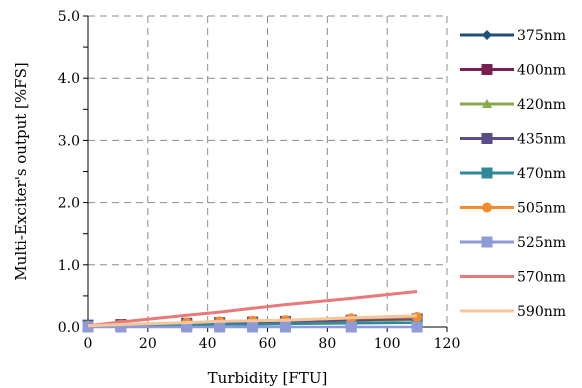 This screenshot has height=388, width=582. What do you see at coordinates (21, 171) in the screenshot?
I see `y-axis-title: Multi-Exciter's output [%FS]` at bounding box center [21, 171].